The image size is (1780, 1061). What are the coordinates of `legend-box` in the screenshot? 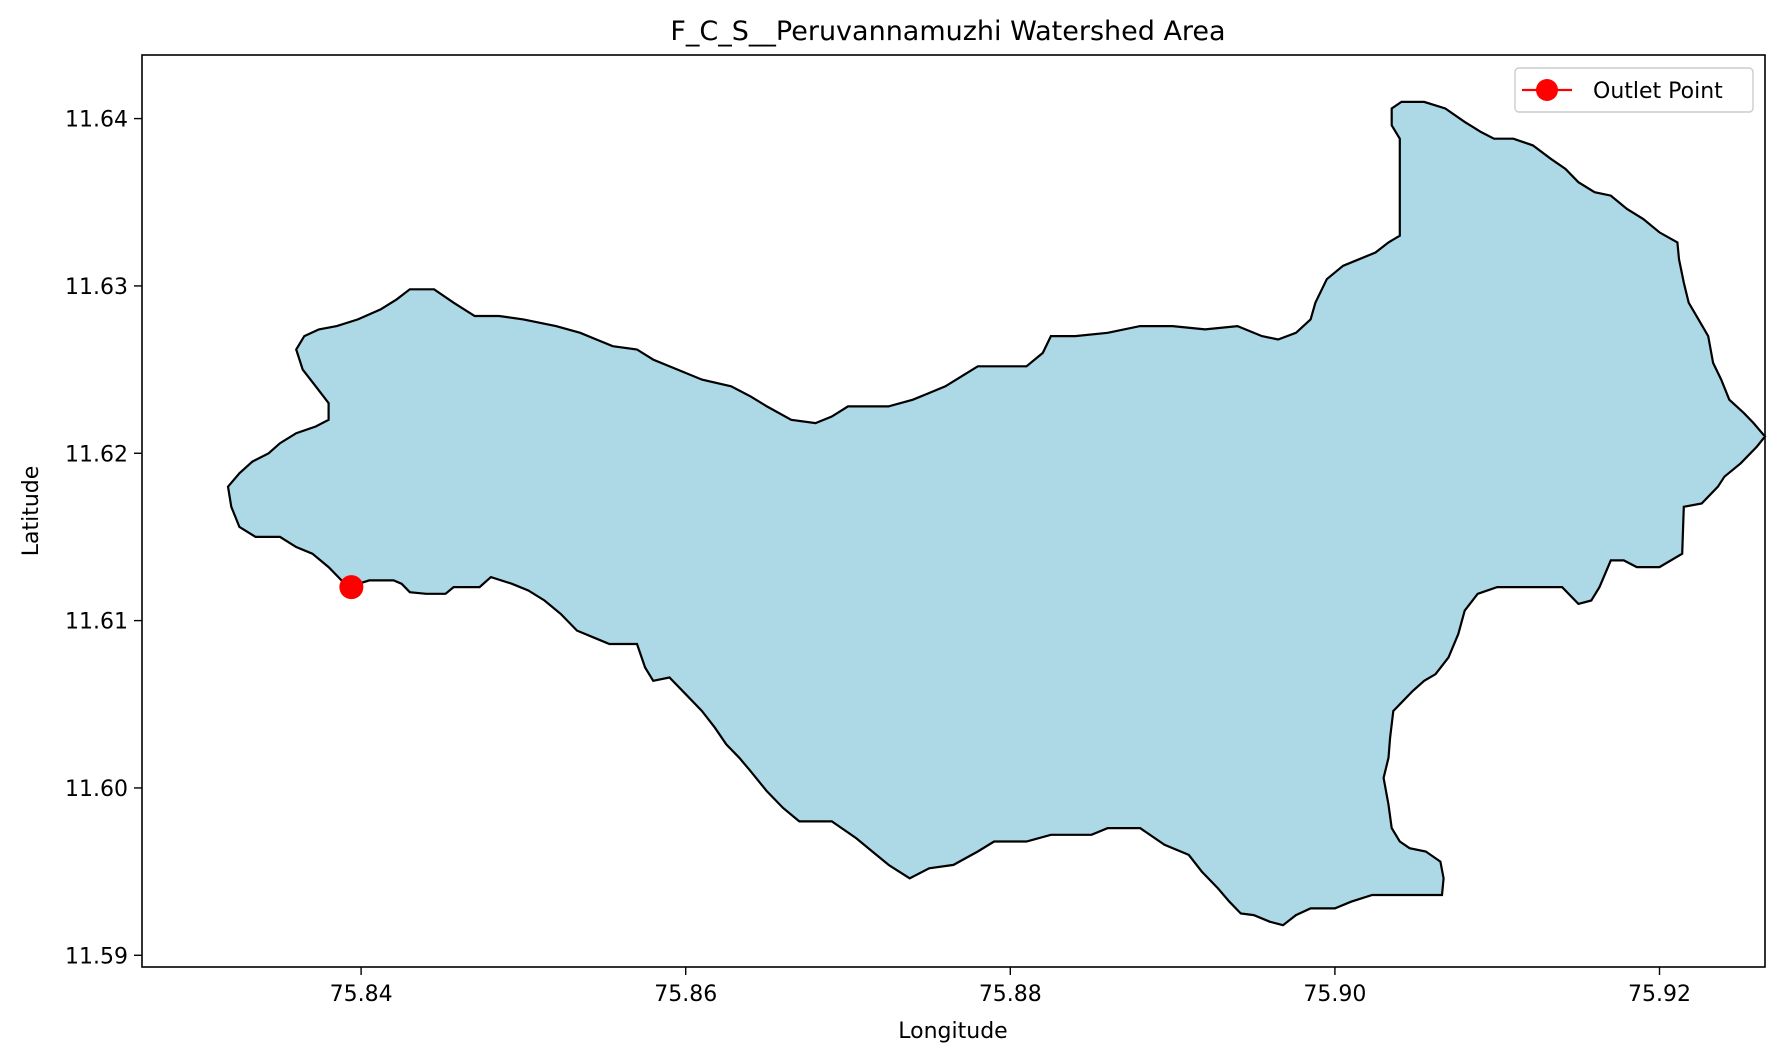 It's located at (1634, 90).